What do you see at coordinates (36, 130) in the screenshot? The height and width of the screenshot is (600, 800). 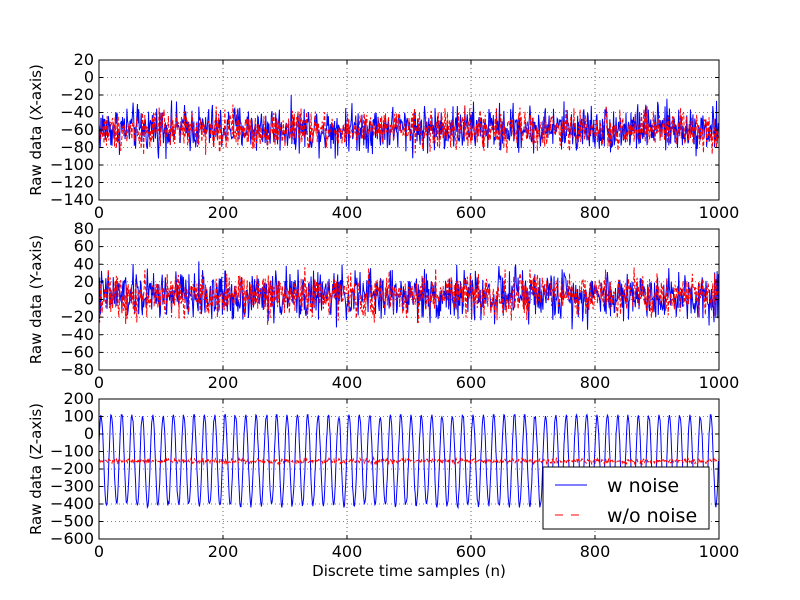 I see `y-axis-label: Raw data (X-axis)` at bounding box center [36, 130].